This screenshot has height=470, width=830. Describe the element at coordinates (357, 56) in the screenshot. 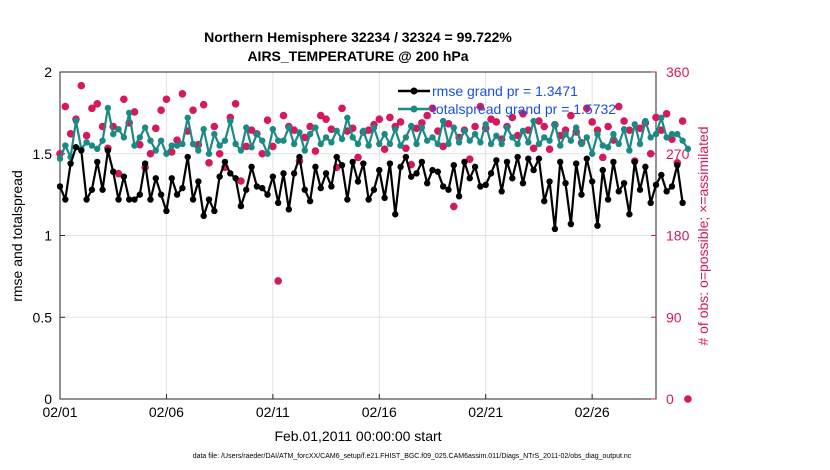

I see `chart-subtitle: AIRS_TEMPERATURE @ 200 hPa` at that location.